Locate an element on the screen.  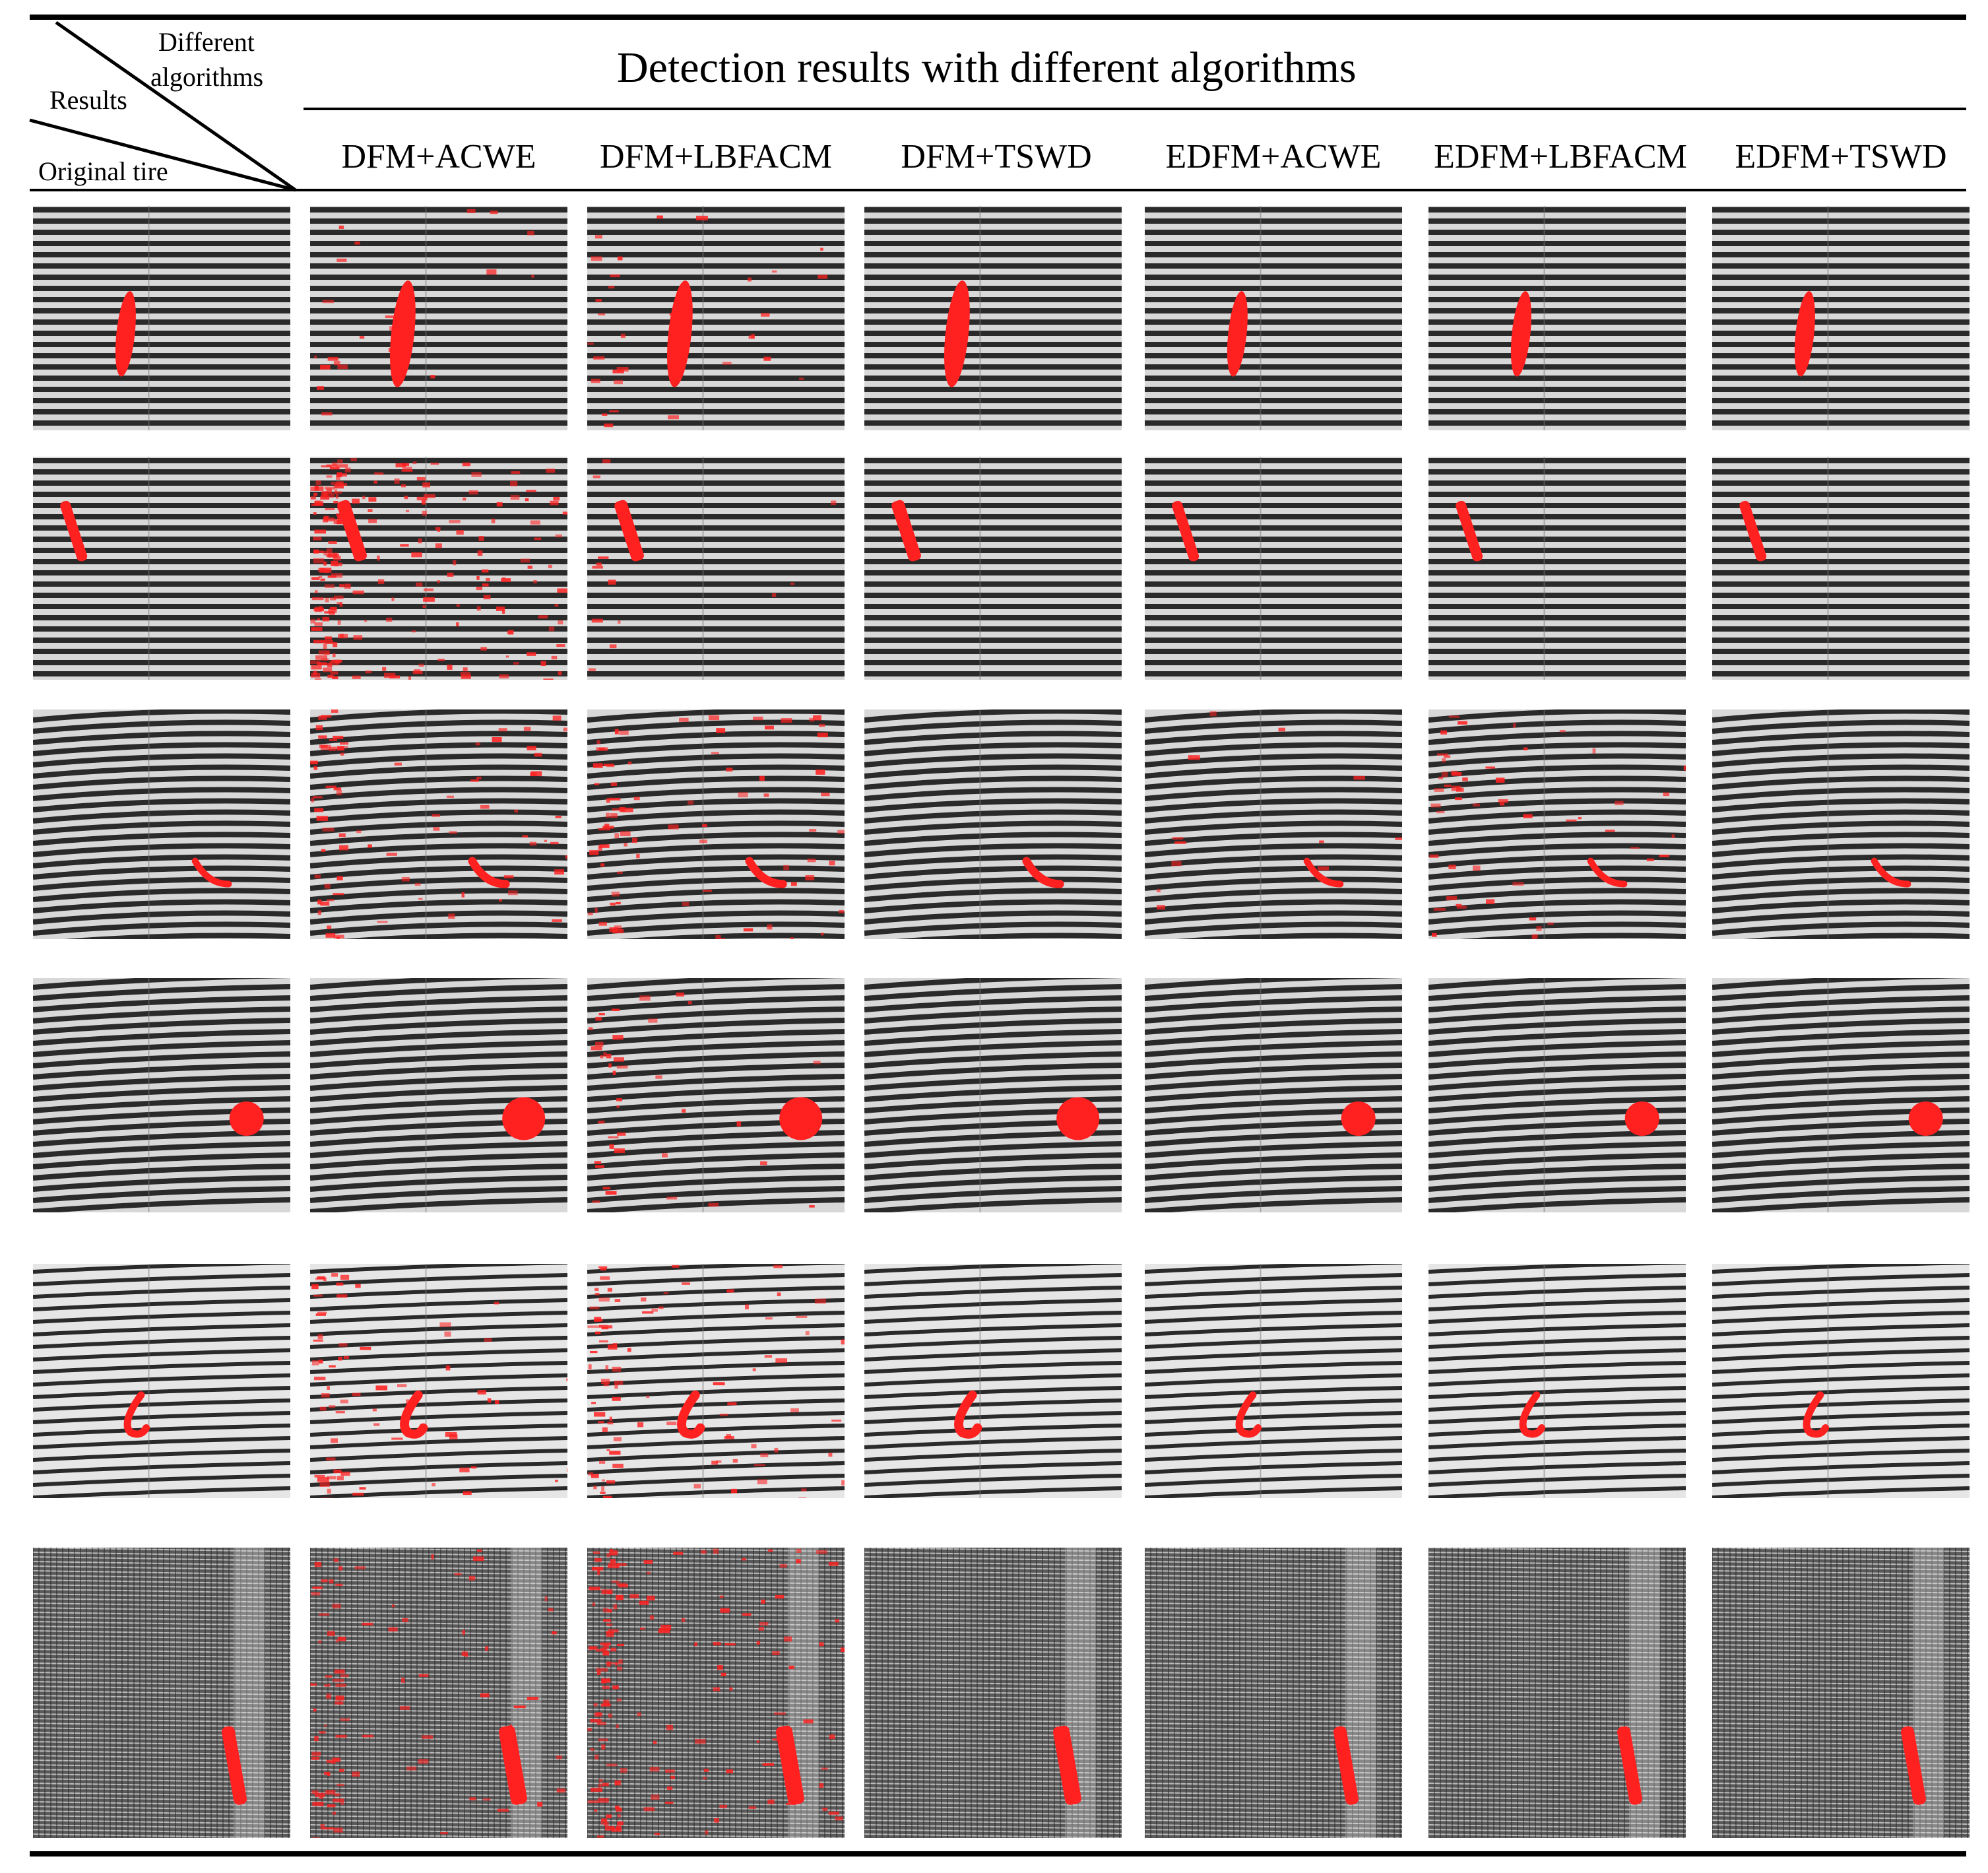
corner-label-original-tire: Original tire is located at coordinates (103, 171).